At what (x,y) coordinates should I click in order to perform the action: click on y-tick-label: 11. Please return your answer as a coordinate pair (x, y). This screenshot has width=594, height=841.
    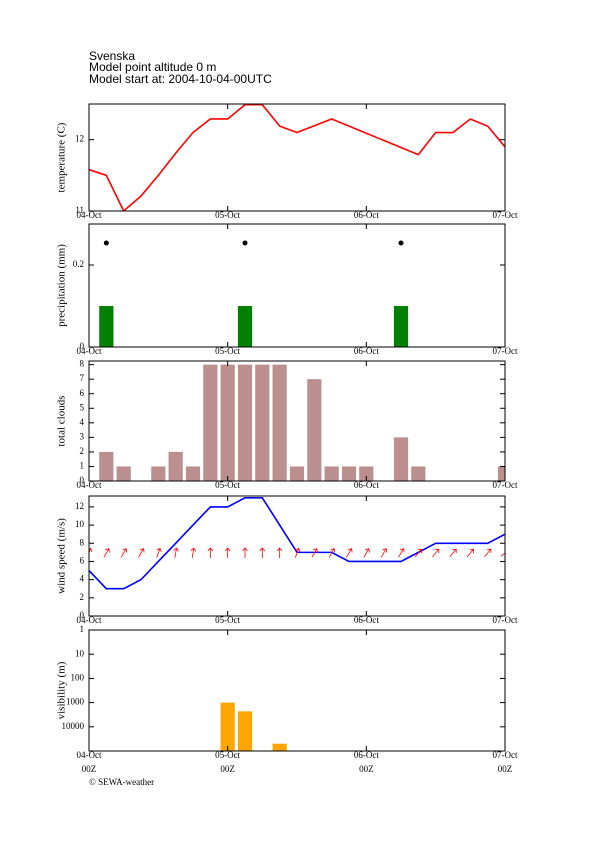
    Looking at the image, I should click on (79, 210).